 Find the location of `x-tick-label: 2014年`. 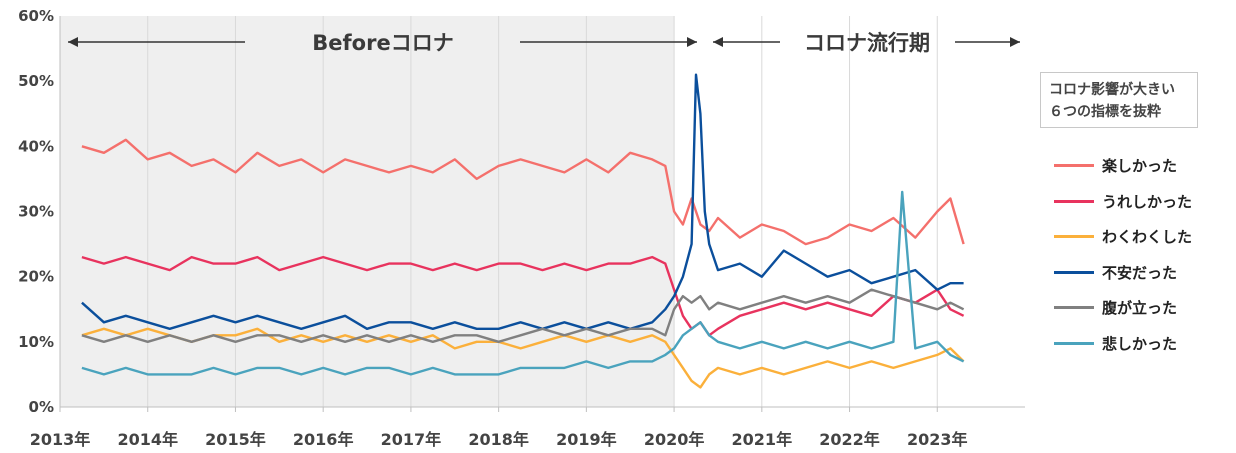

x-tick-label: 2014年 is located at coordinates (147, 439).